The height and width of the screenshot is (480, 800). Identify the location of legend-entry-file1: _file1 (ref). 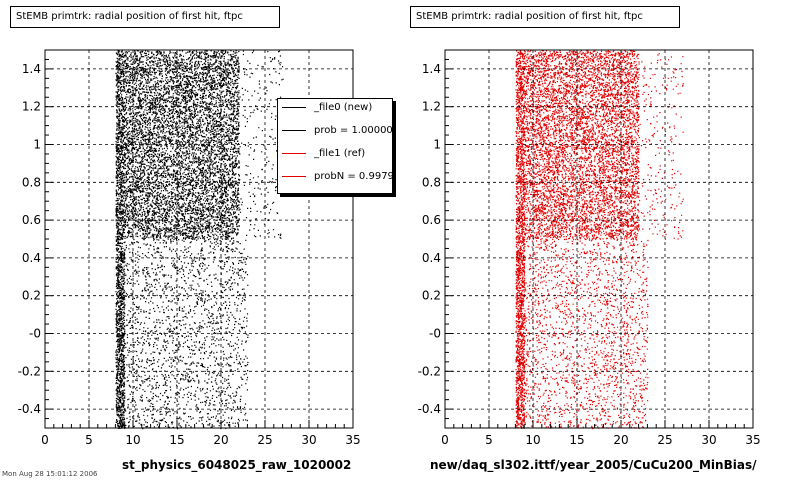
(335, 154).